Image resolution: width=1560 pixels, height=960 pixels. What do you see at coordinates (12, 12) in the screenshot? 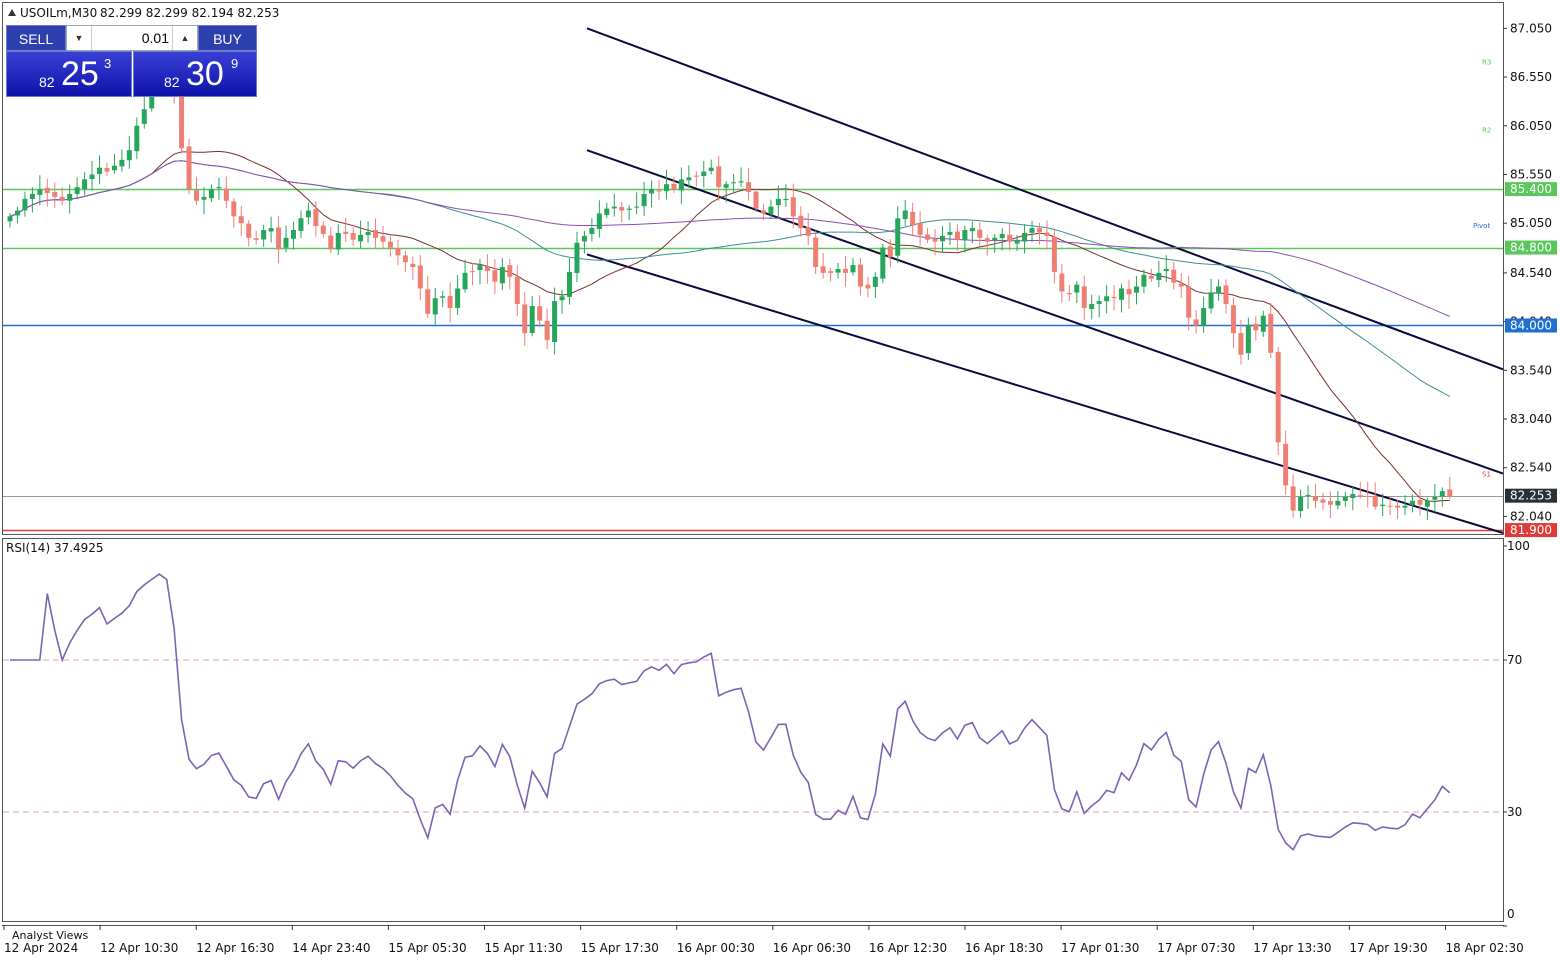
I see `chart-menu-triangle-icon` at bounding box center [12, 12].